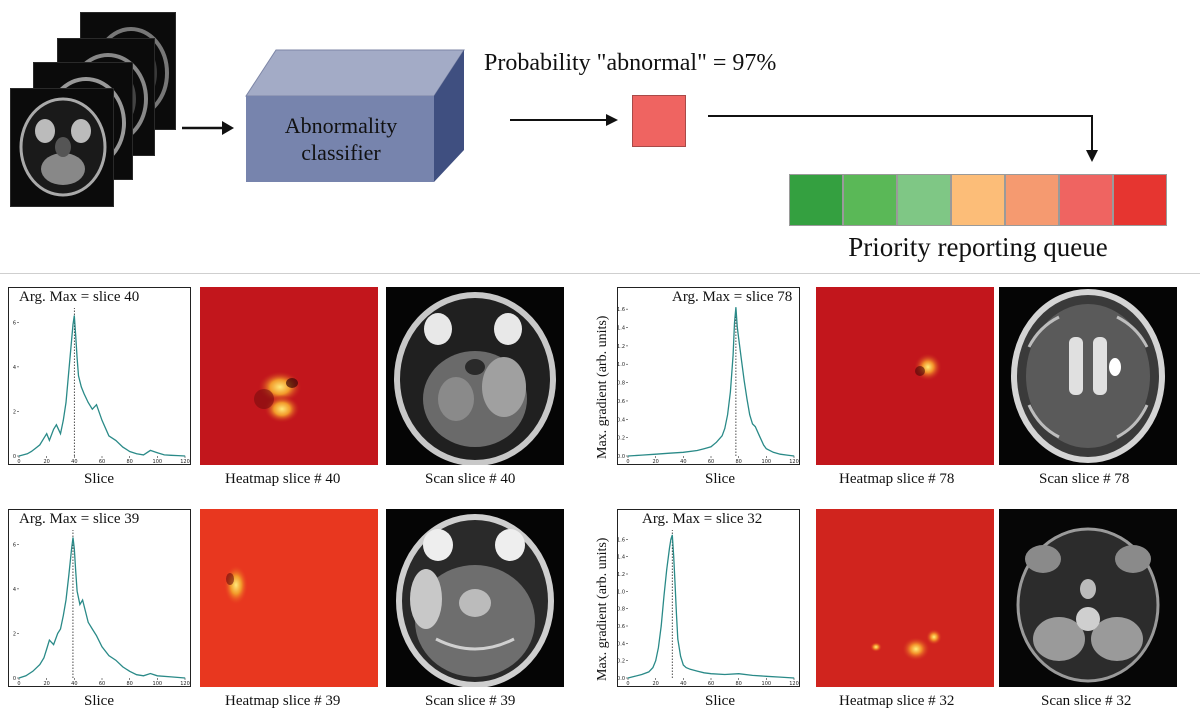 The image size is (1200, 724). I want to click on scan-caption-1: Scan slice # 40, so click(470, 479).